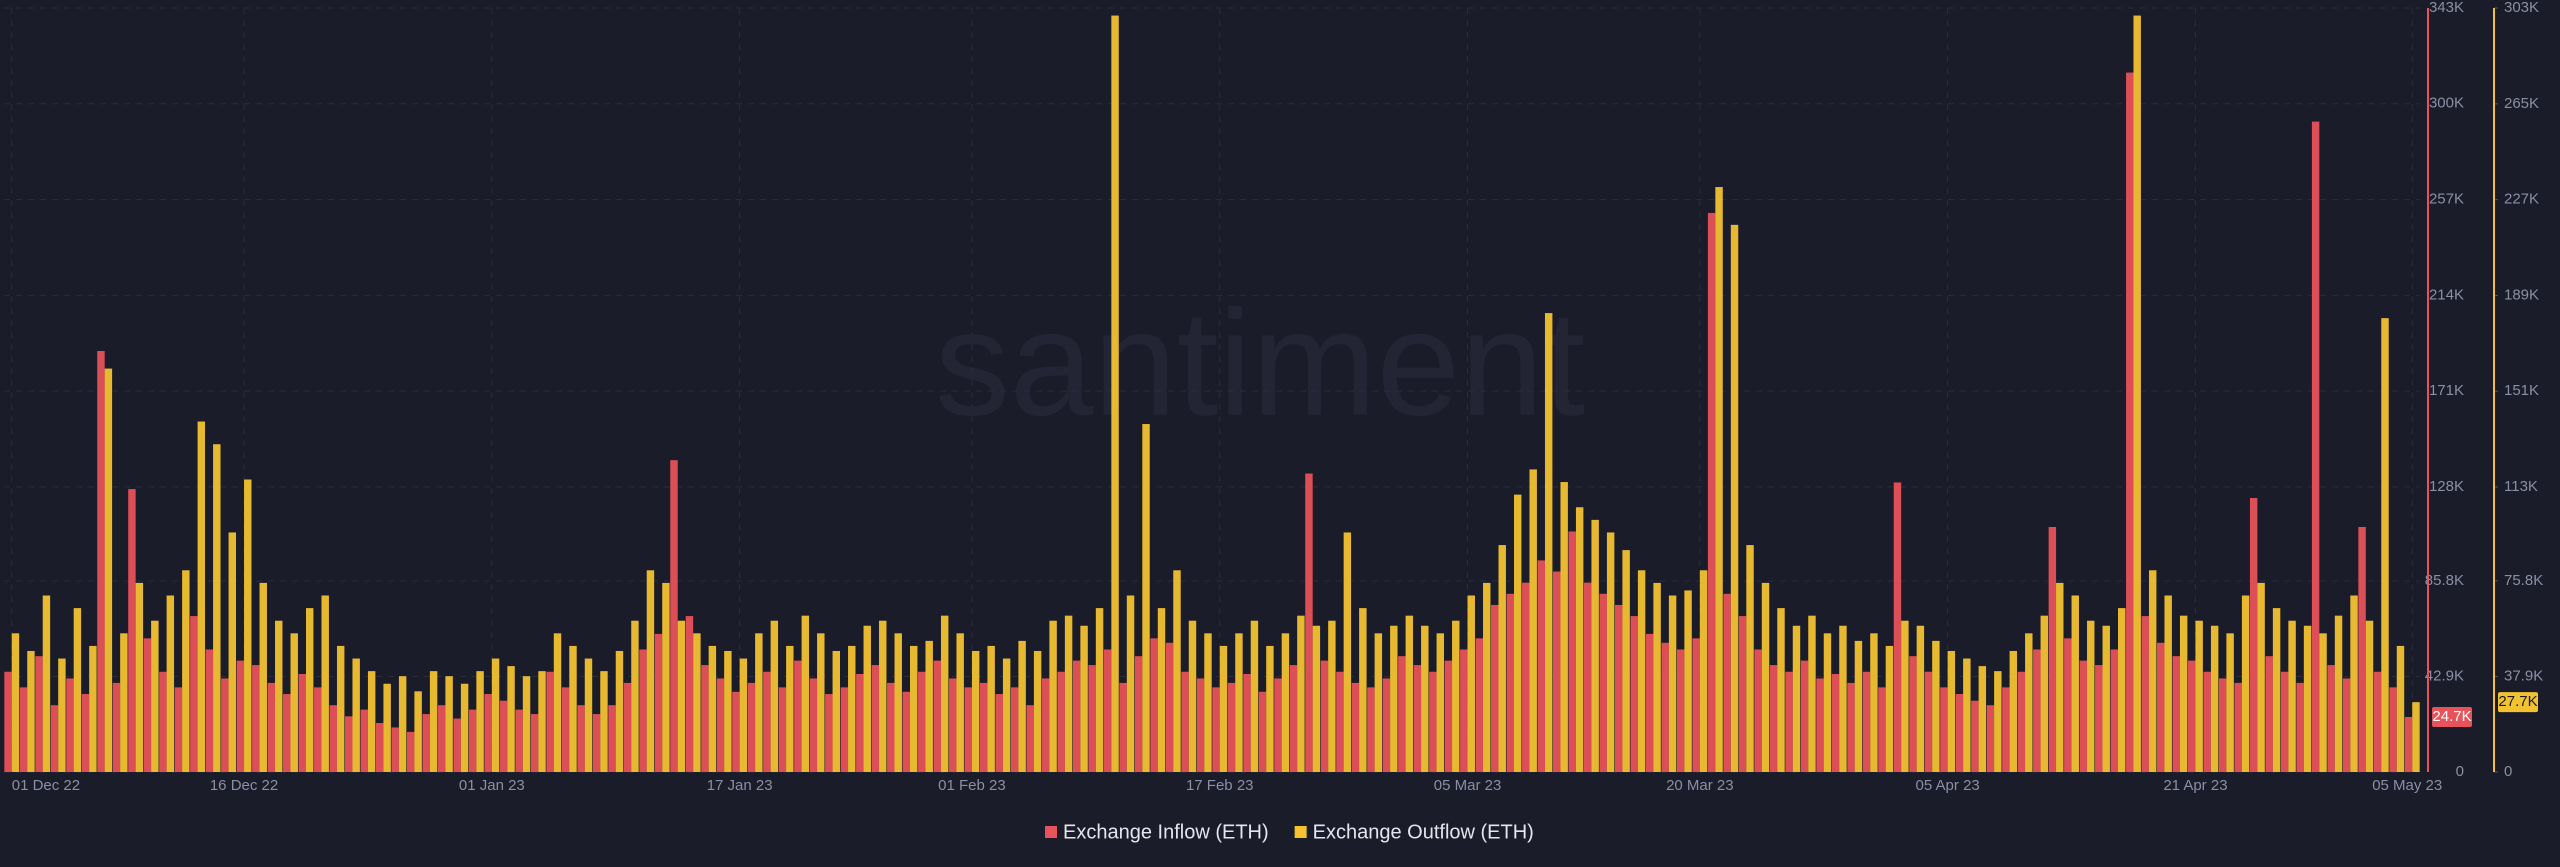 Image resolution: width=2560 pixels, height=867 pixels. Describe the element at coordinates (2523, 675) in the screenshot. I see `y2-tick-label: 37.9K` at that location.